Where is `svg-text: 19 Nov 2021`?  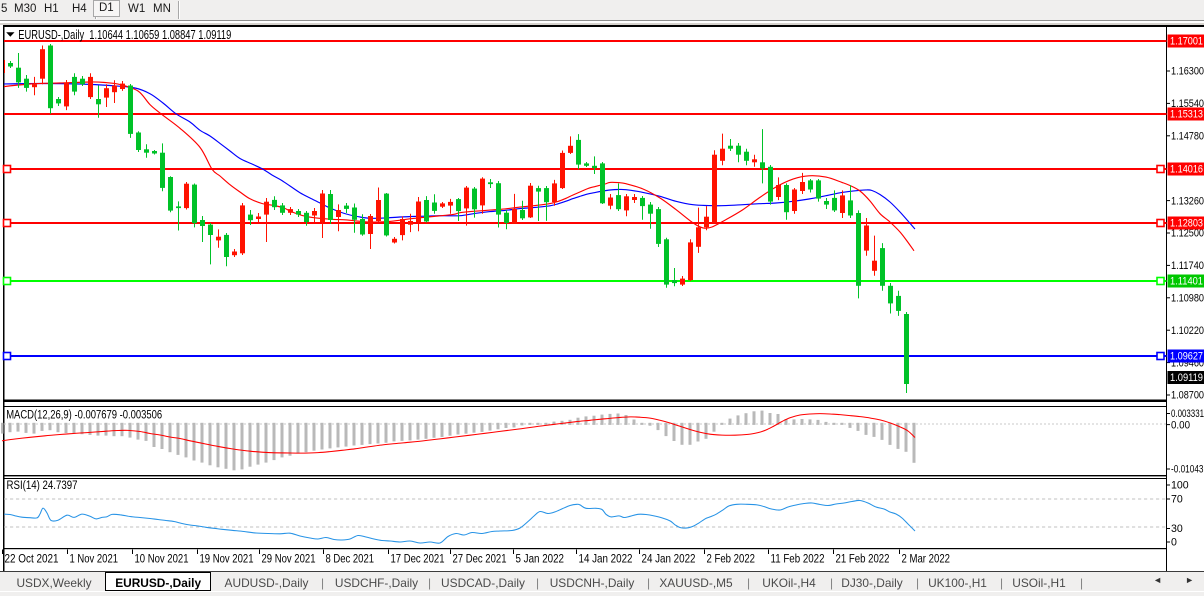
svg-text: 19 Nov 2021 is located at coordinates (227, 558).